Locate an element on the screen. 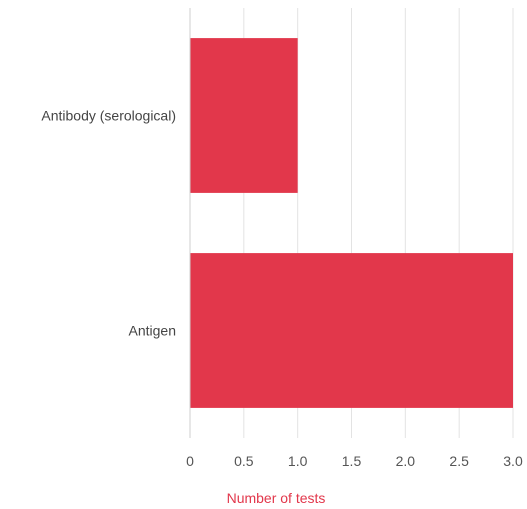 Image resolution: width=527 pixels, height=509 pixels. category-label: Antibody (serological) is located at coordinates (108, 116).